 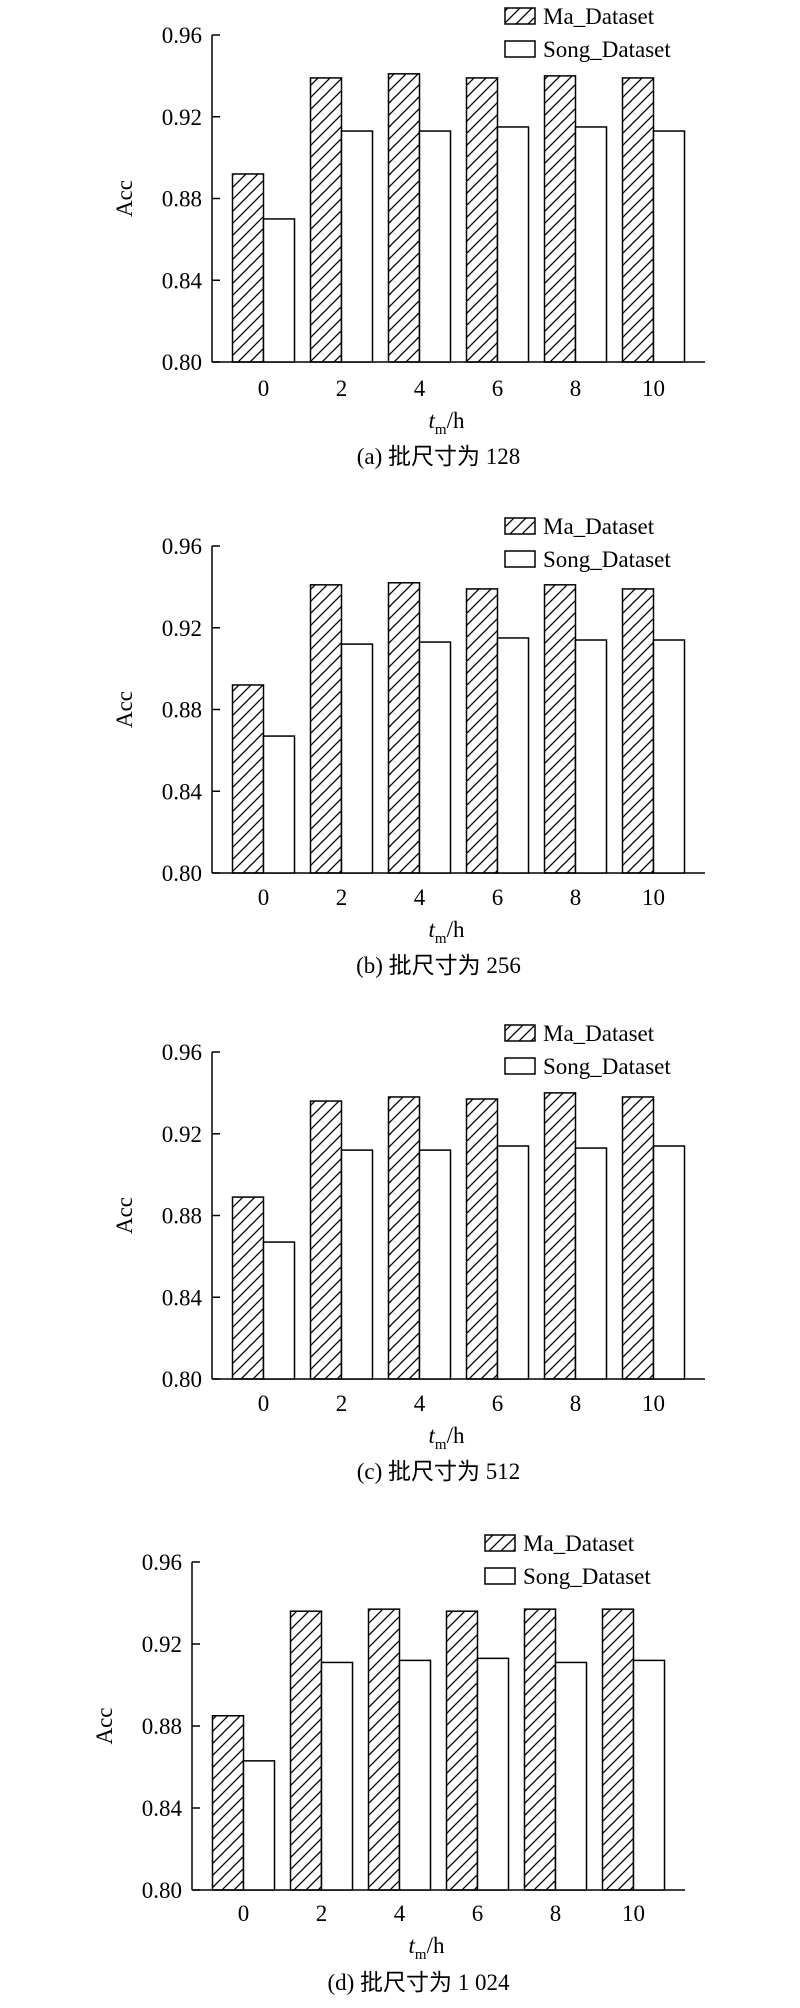 I want to click on chart-caption: (a) 批尺寸为 128, so click(x=439, y=456).